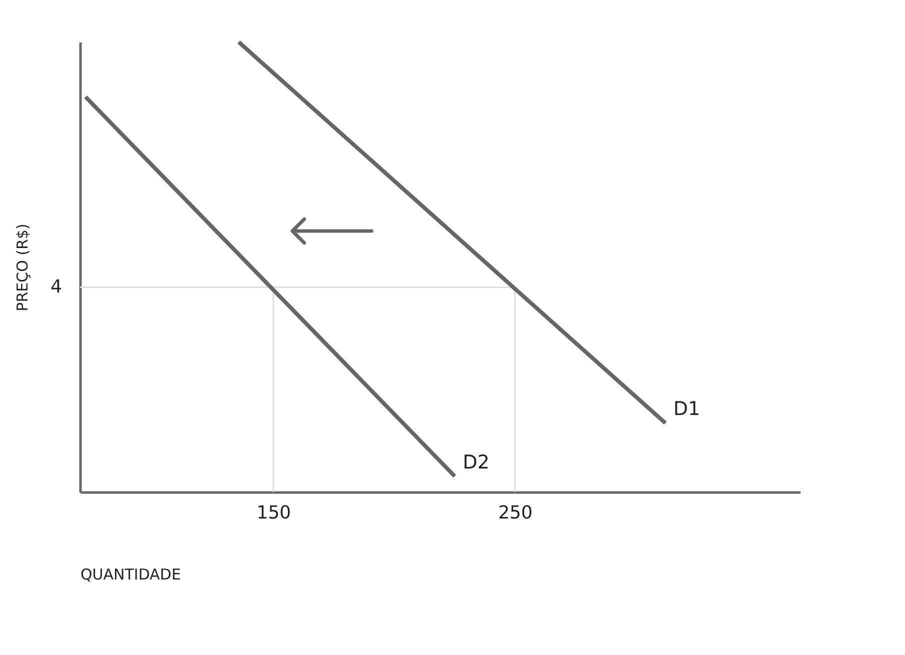  I want to click on x-axis-title: QUANTIDADE, so click(130, 575).